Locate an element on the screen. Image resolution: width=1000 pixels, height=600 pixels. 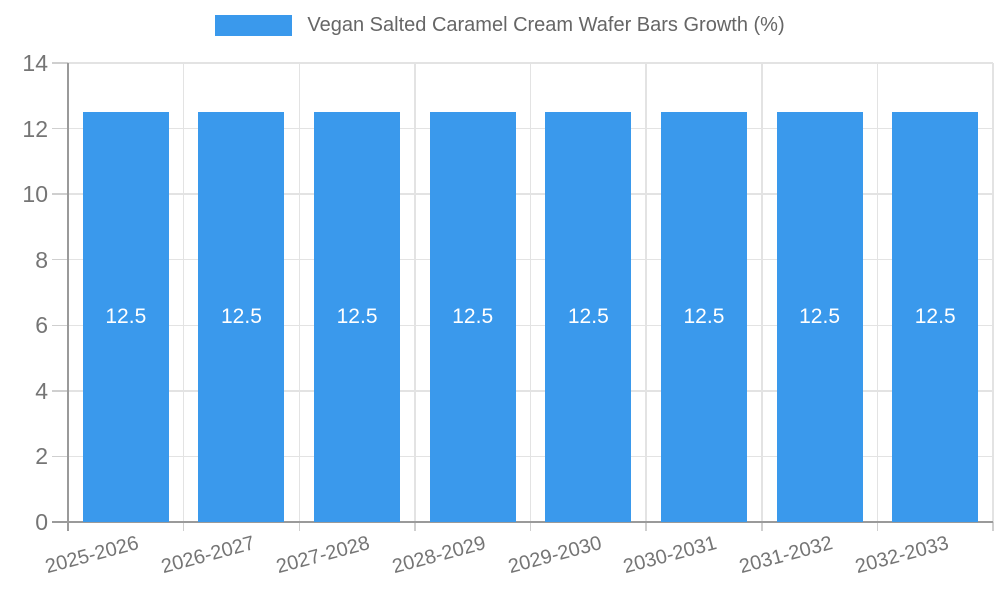
x-axis-tick-label: 2029-2030 is located at coordinates (554, 555).